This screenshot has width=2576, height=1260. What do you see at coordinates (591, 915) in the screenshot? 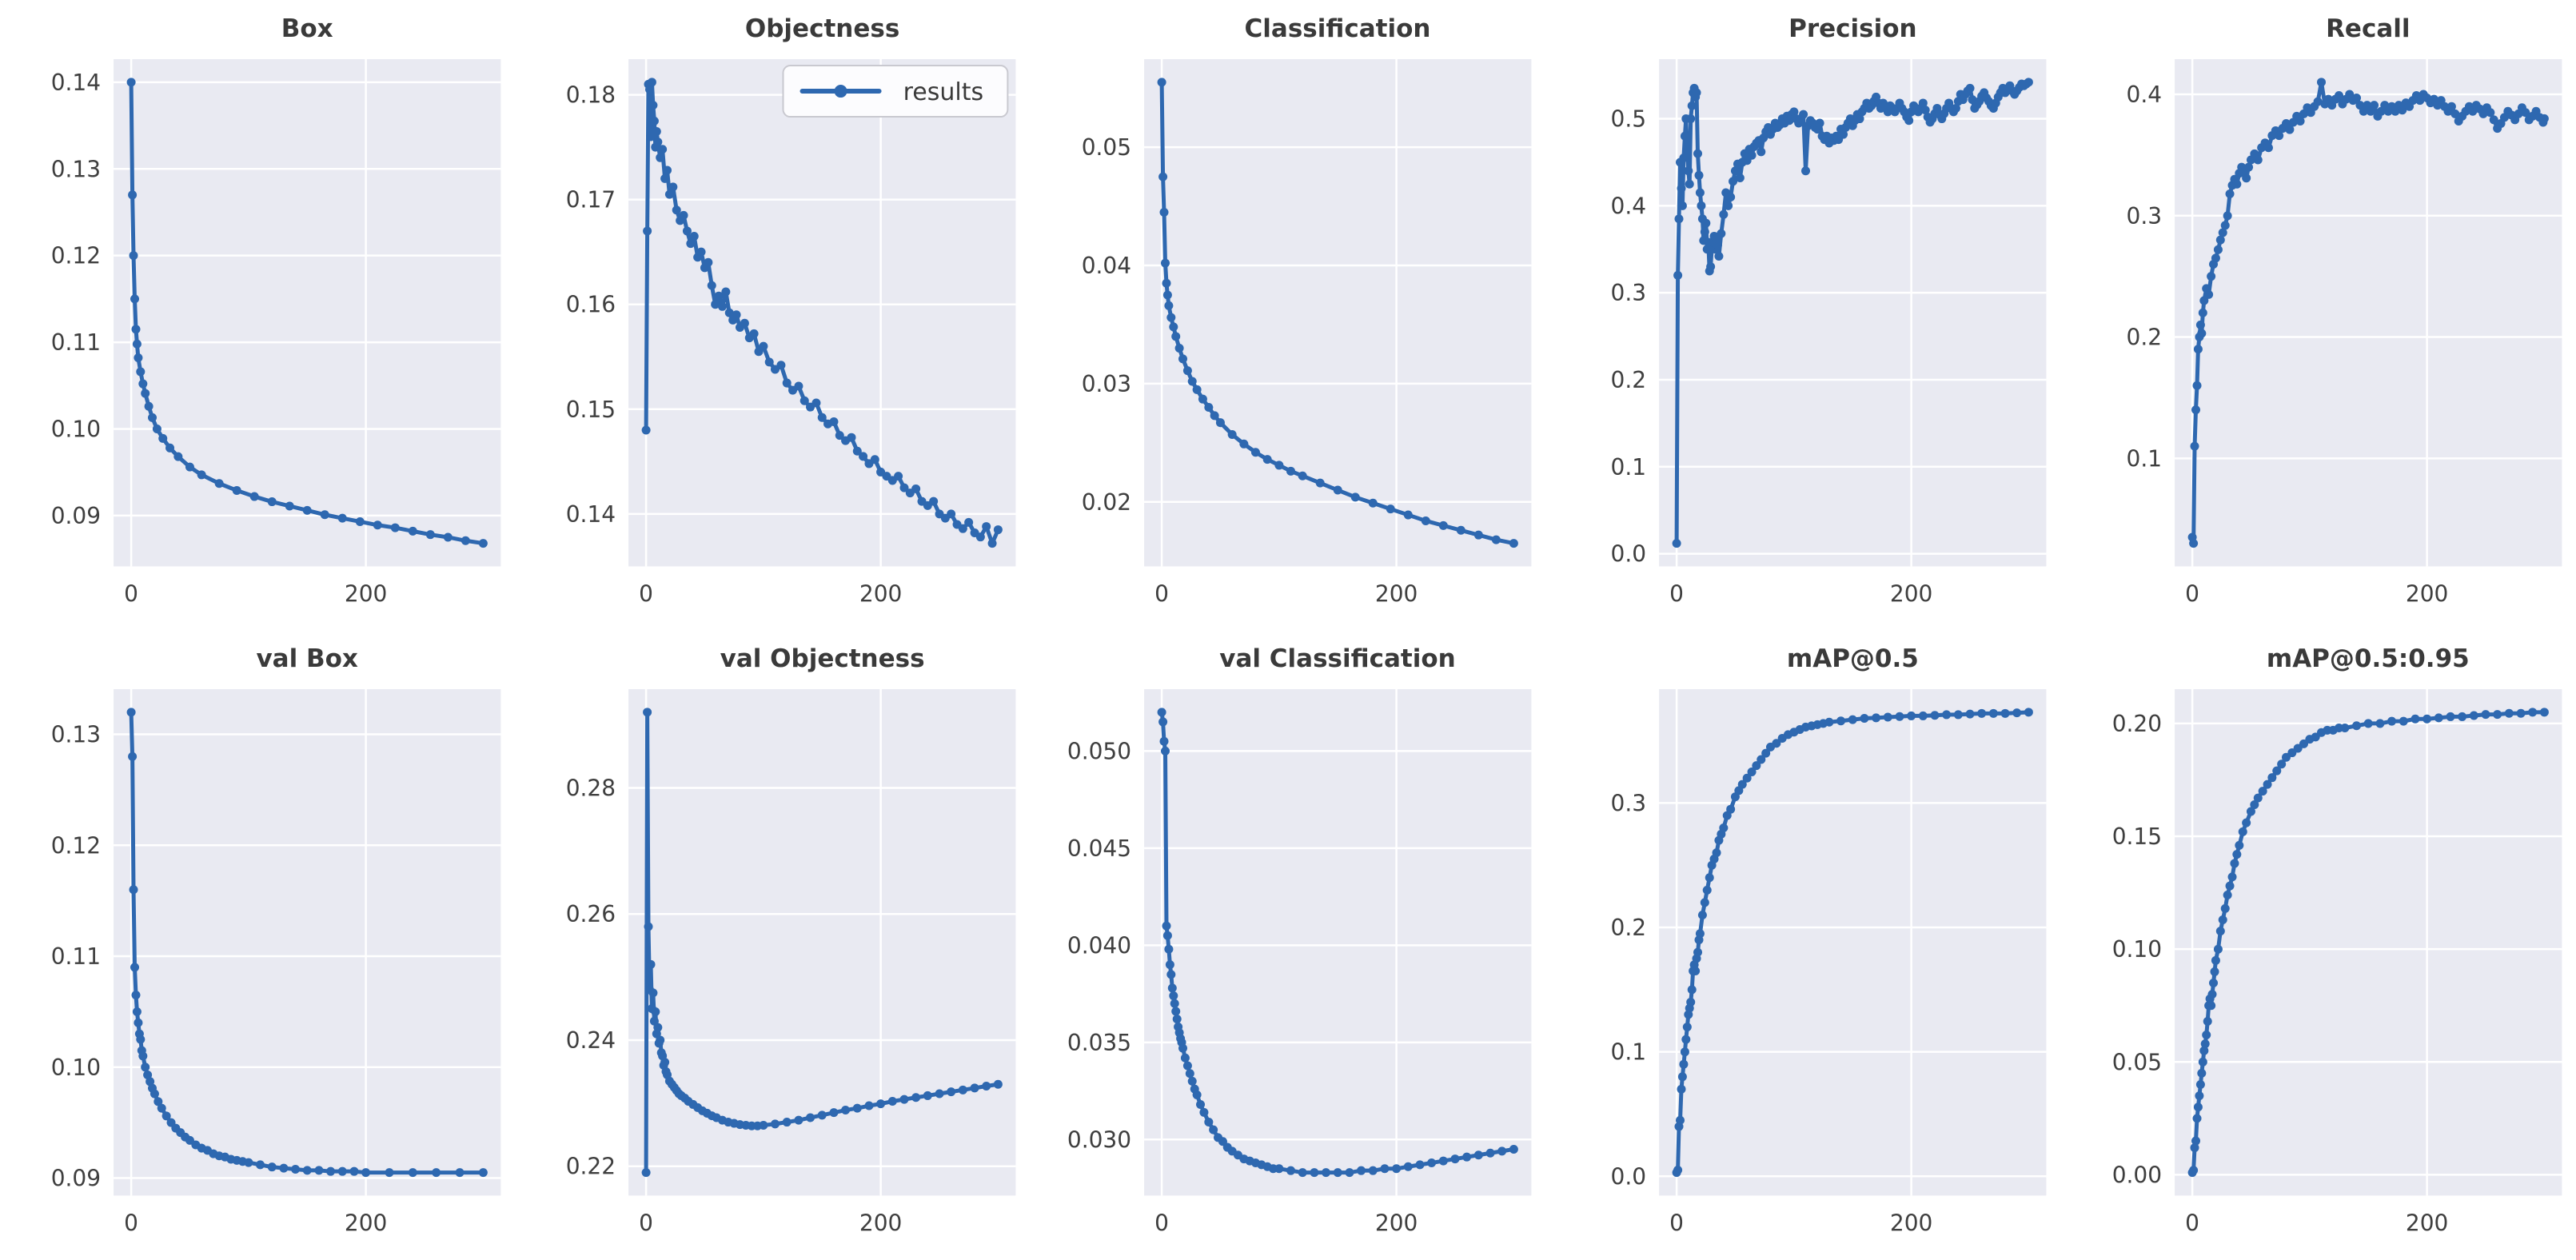
I see `y-tick-label: 0.26` at bounding box center [591, 915].